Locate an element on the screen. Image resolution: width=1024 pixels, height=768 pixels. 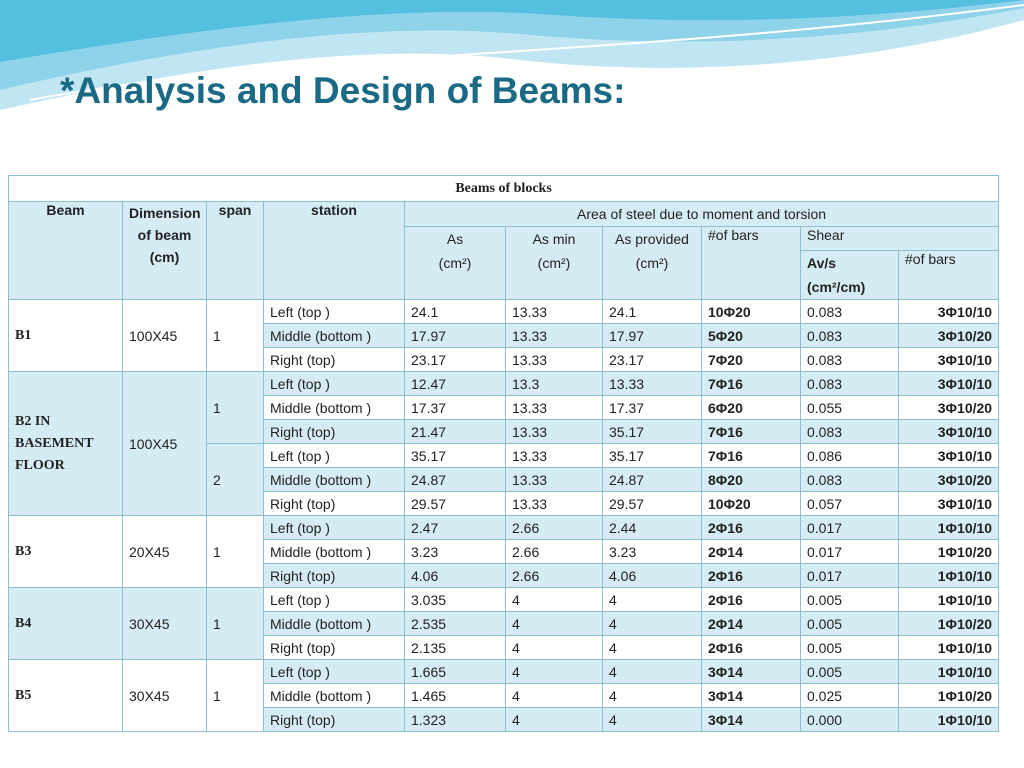
table-cell: 3Φ14 is located at coordinates (751, 695).